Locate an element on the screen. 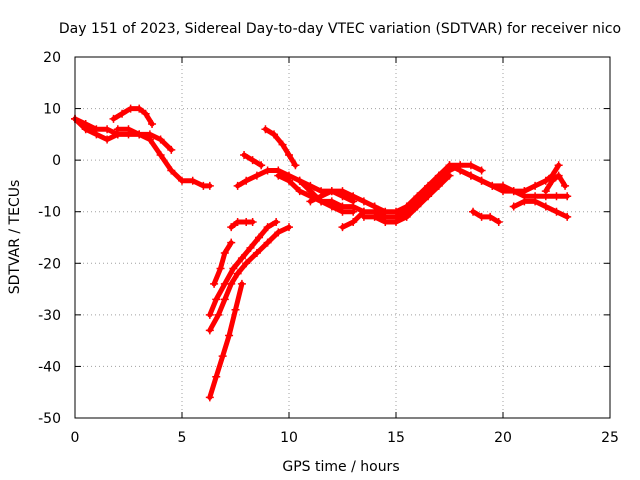 Image resolution: width=640 pixels, height=480 pixels. y-tick-label: -30 is located at coordinates (49, 316).